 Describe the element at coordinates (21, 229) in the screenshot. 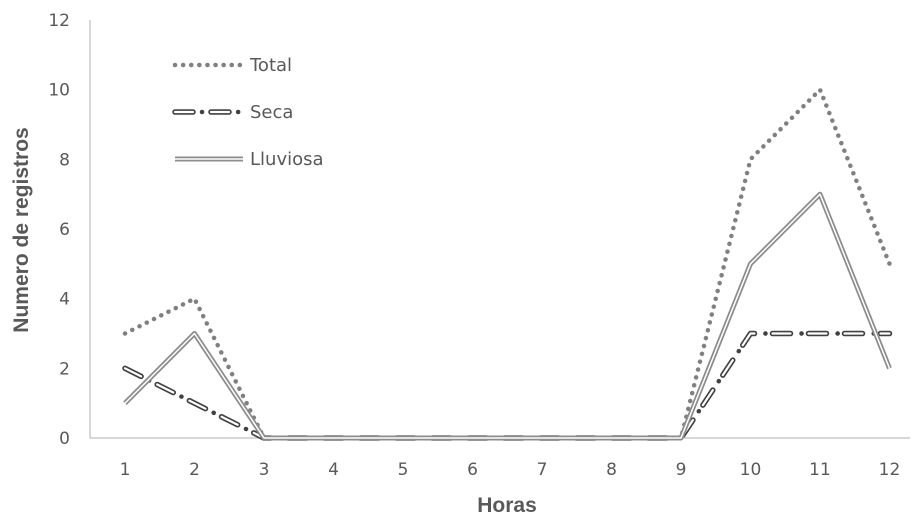

I see `y-axis-label: Numero de registros` at that location.